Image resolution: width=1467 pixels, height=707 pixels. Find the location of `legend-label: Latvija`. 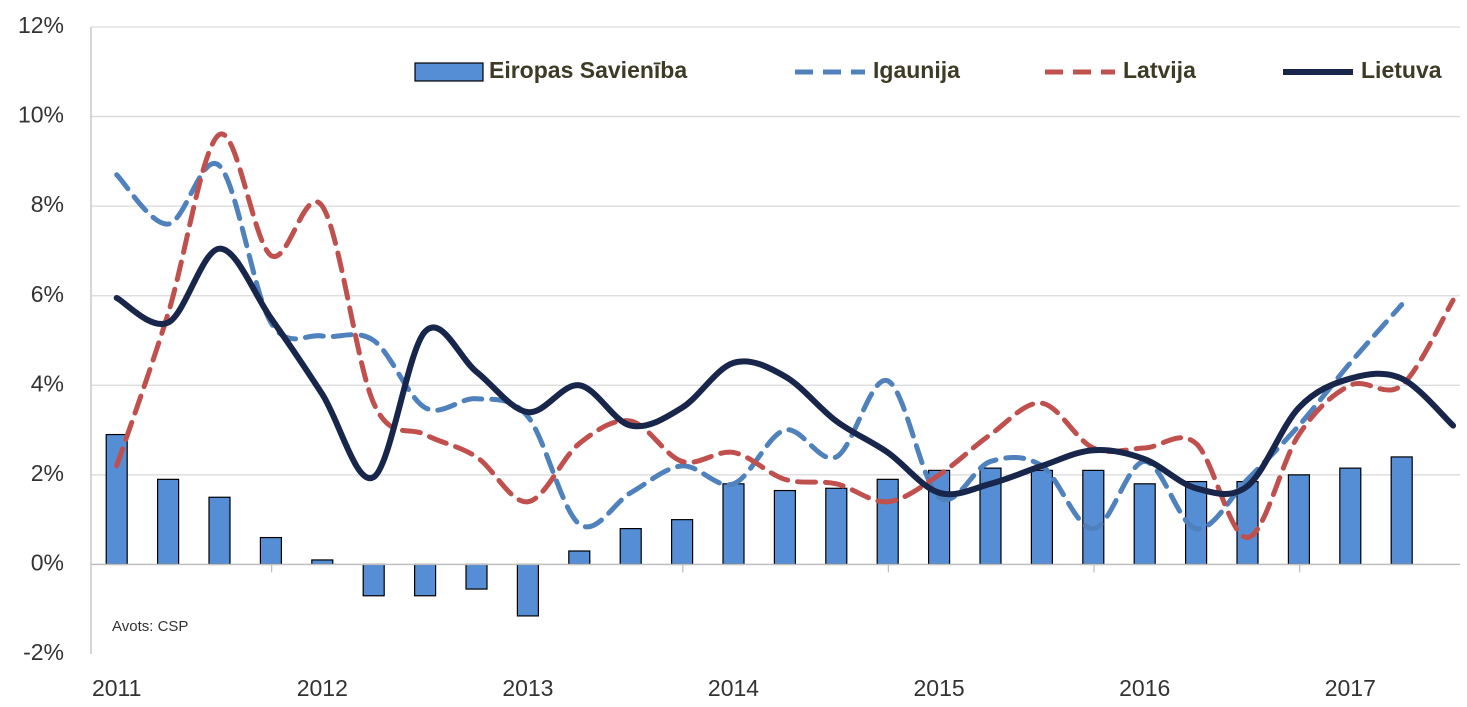

legend-label: Latvija is located at coordinates (1159, 70).